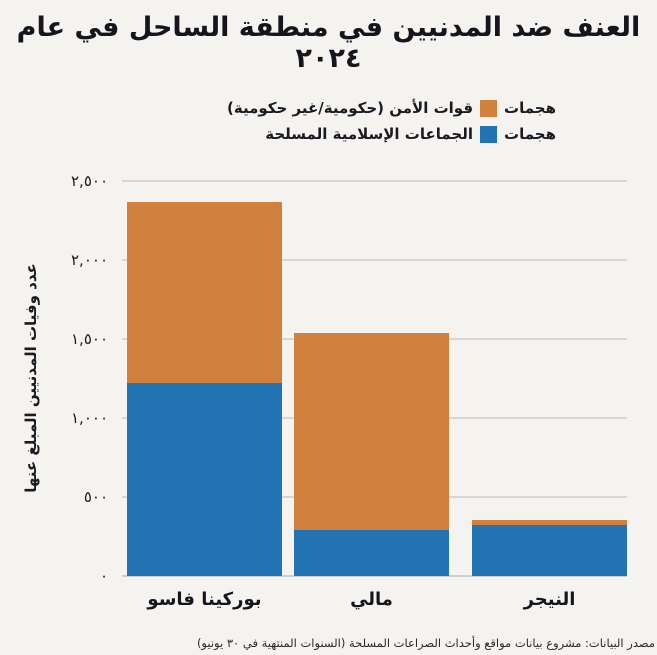  What do you see at coordinates (369, 134) in the screenshot?
I see `legend-label-rest: الجماعات الإسلامية المسلحة` at bounding box center [369, 134].